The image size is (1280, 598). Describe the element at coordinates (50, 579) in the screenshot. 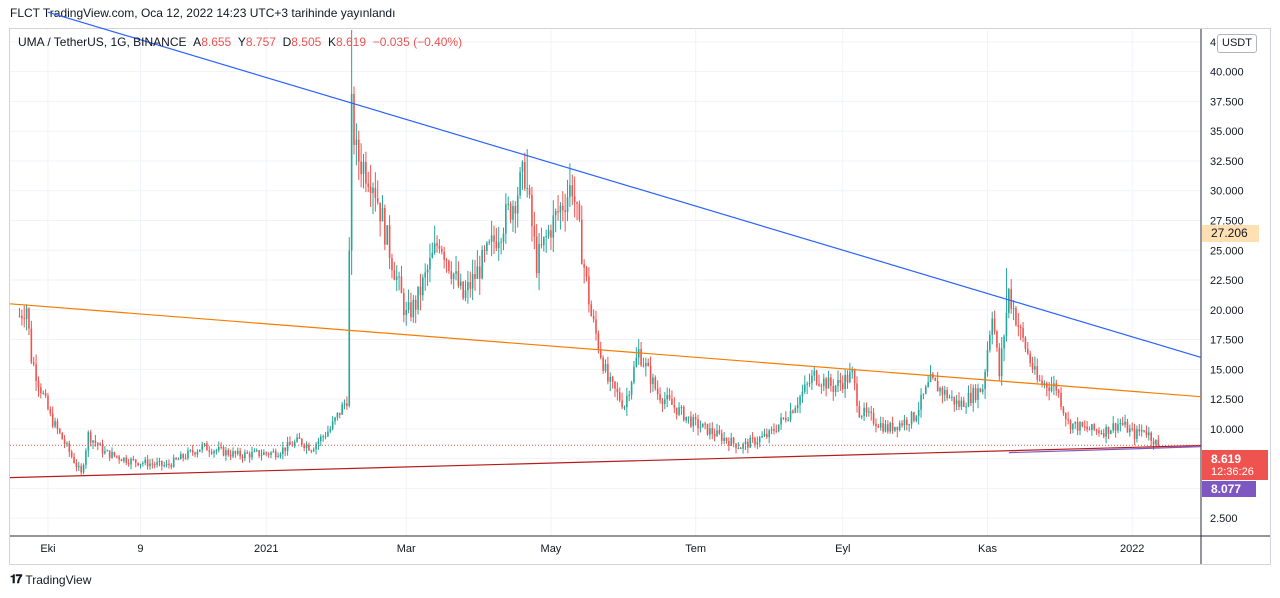

I see `footer: 𝟏𝟕 TradingView` at that location.